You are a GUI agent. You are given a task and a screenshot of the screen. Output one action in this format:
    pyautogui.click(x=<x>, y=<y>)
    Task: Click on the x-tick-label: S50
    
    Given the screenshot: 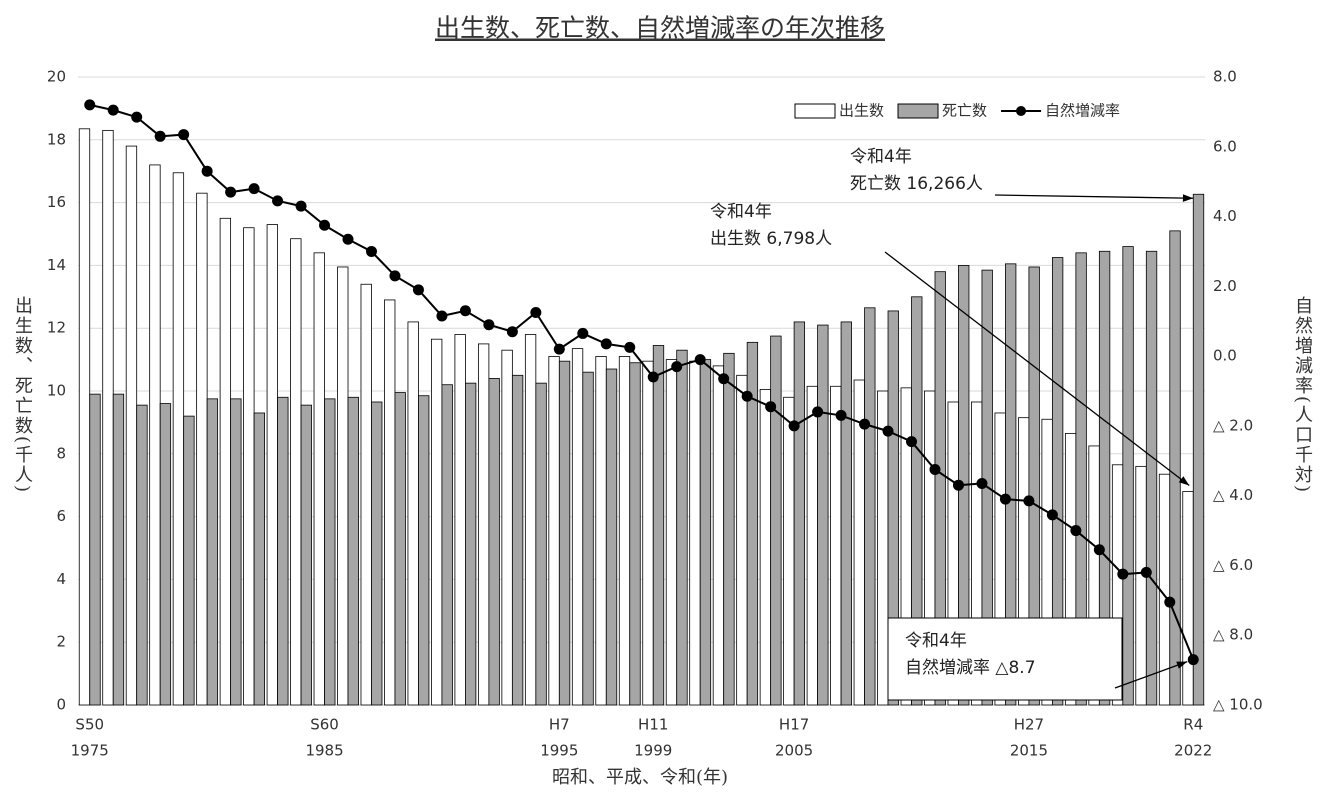 What is the action you would take?
    pyautogui.click(x=89, y=725)
    